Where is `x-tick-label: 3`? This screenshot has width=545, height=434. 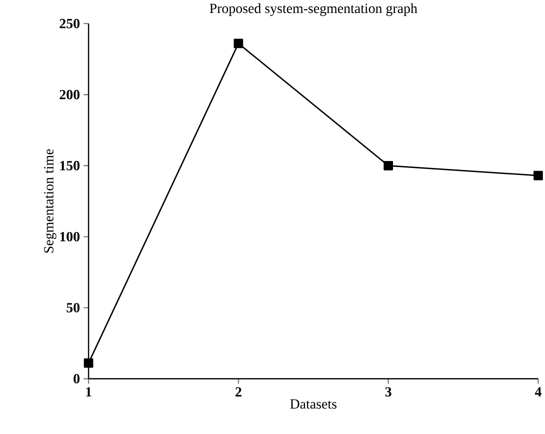
x-tick-label: 3 is located at coordinates (388, 391).